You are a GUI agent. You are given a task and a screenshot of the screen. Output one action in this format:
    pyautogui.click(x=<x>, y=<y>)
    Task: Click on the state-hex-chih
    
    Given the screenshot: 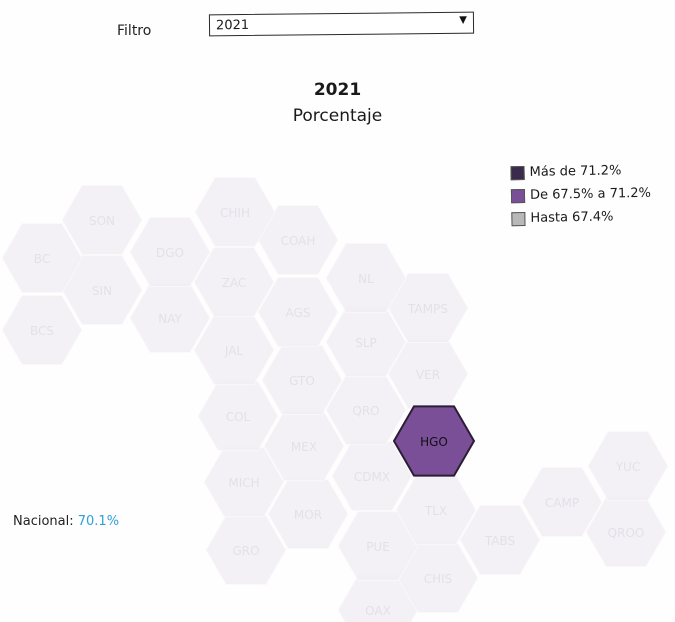 What is the action you would take?
    pyautogui.click(x=235, y=212)
    